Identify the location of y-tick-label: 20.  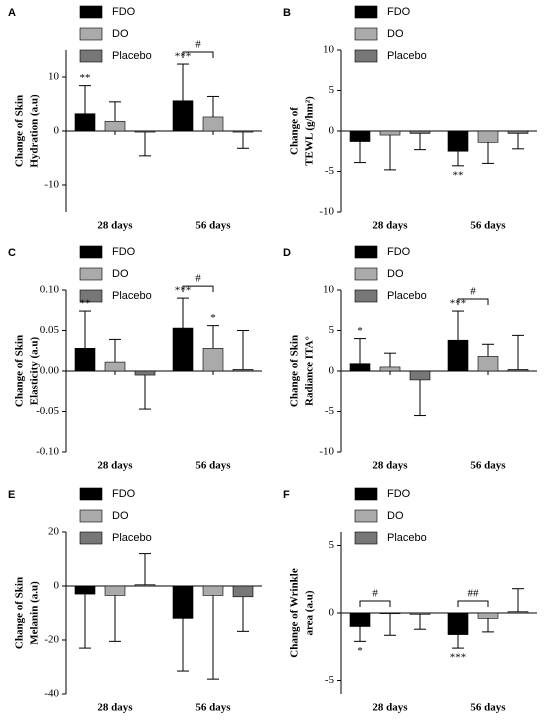
(54, 532).